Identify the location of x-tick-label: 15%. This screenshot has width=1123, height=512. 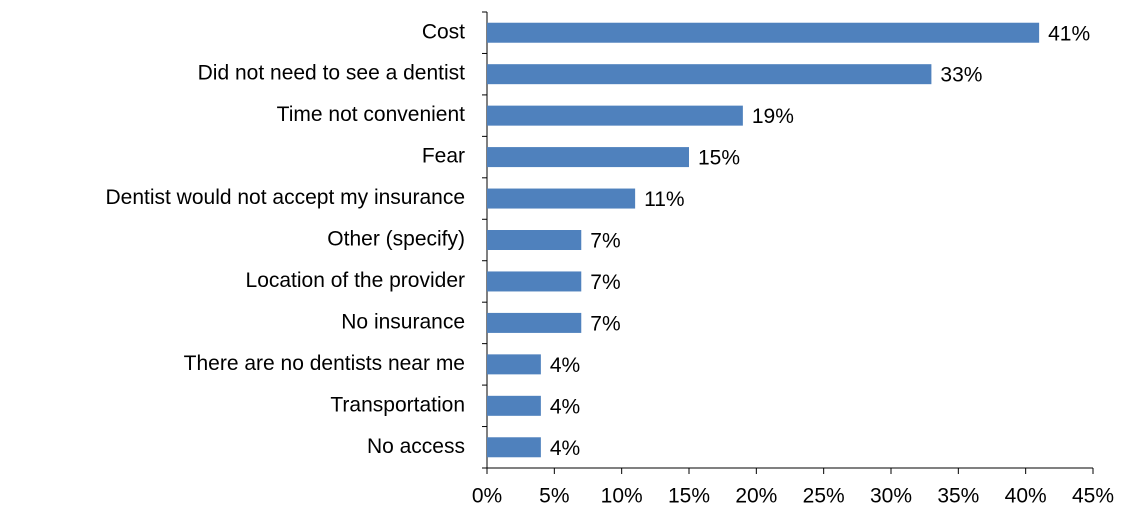
(689, 496).